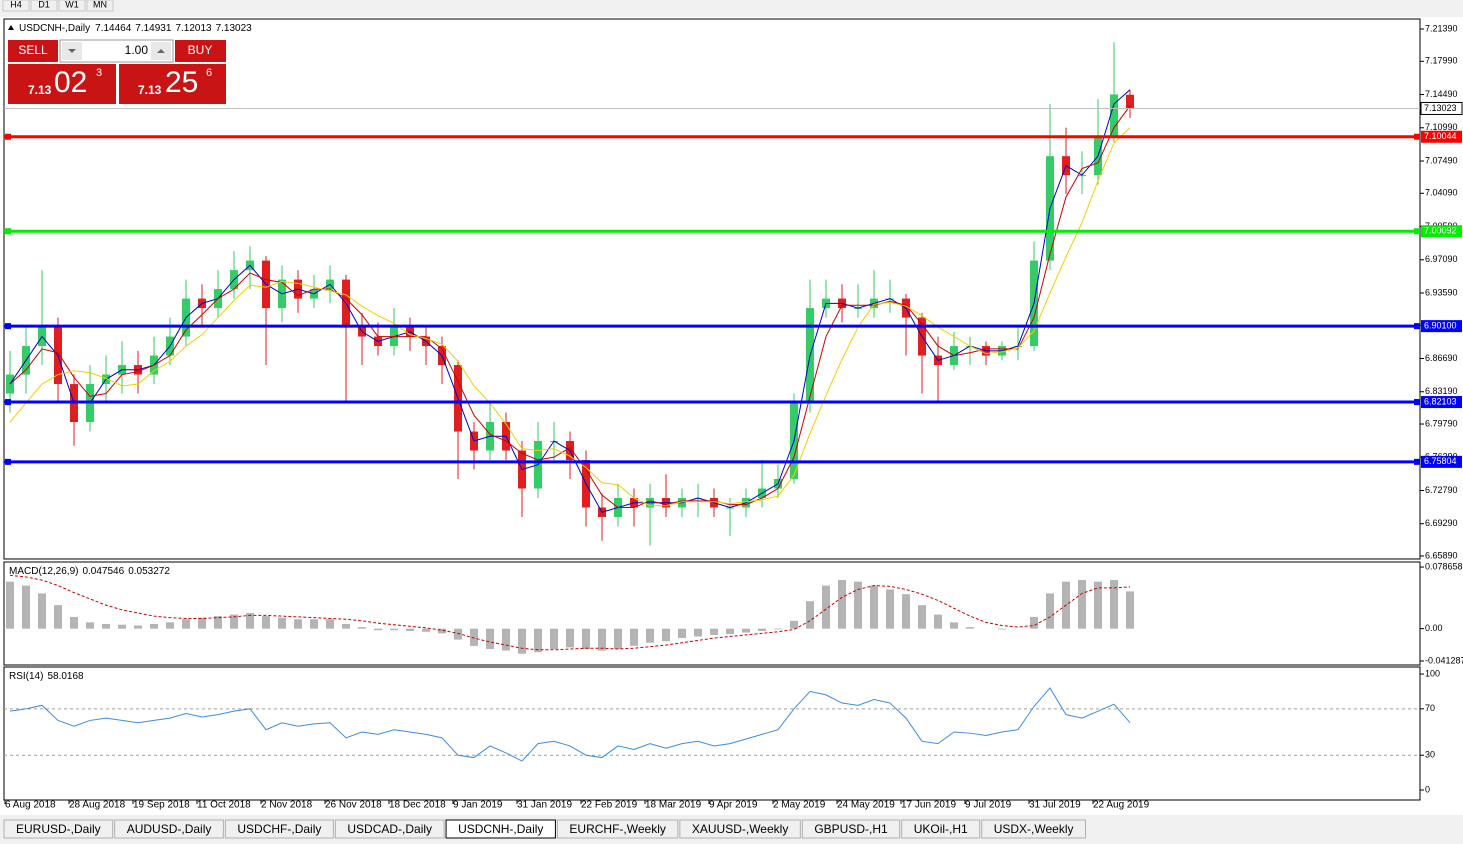 This screenshot has width=1463, height=844. Describe the element at coordinates (1440, 401) in the screenshot. I see `level-label: 6.82103` at that location.